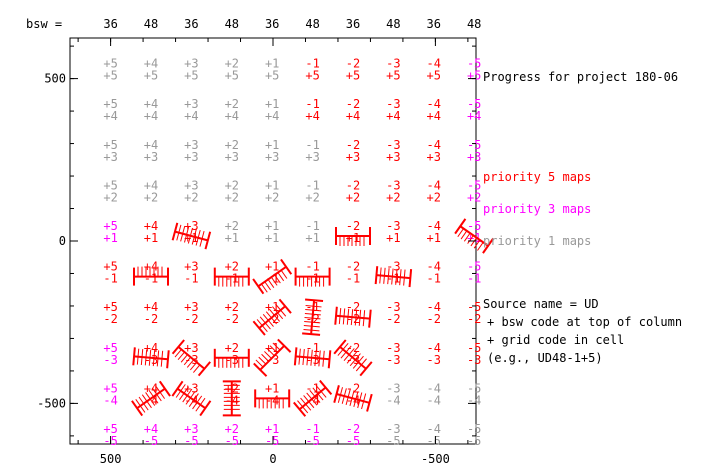 The image size is (703, 475). I want to click on legend-priority-1: priority 1 maps, so click(537, 241).